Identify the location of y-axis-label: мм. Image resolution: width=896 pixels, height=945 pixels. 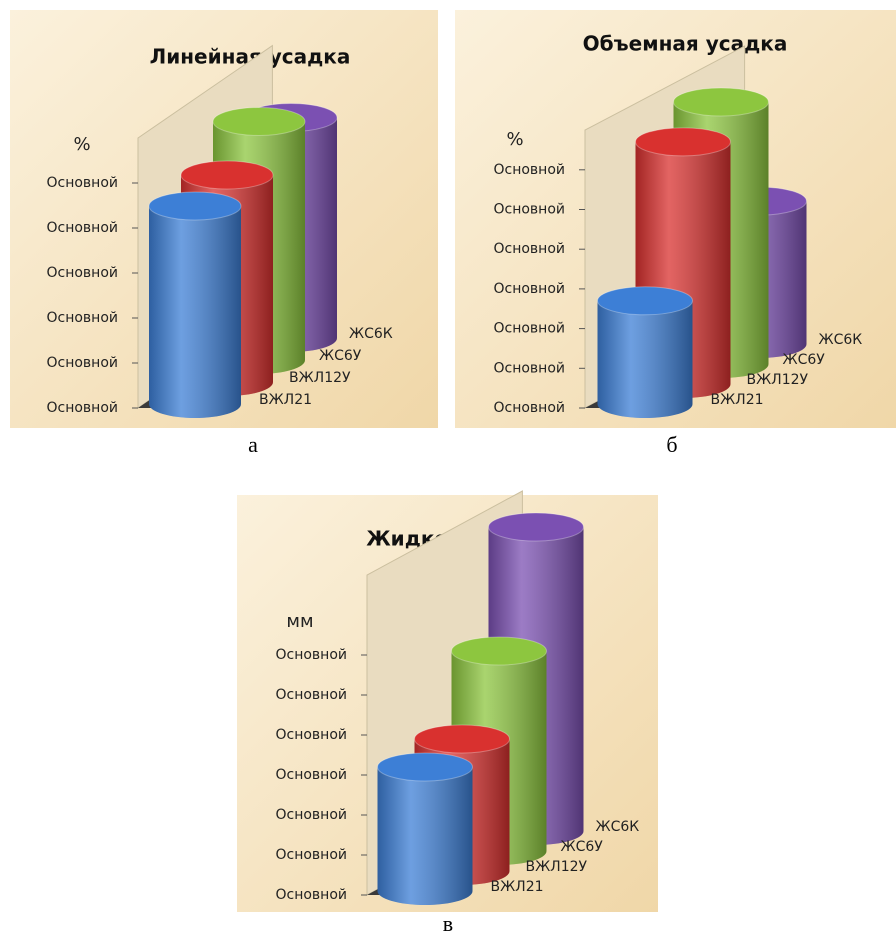
(299, 621).